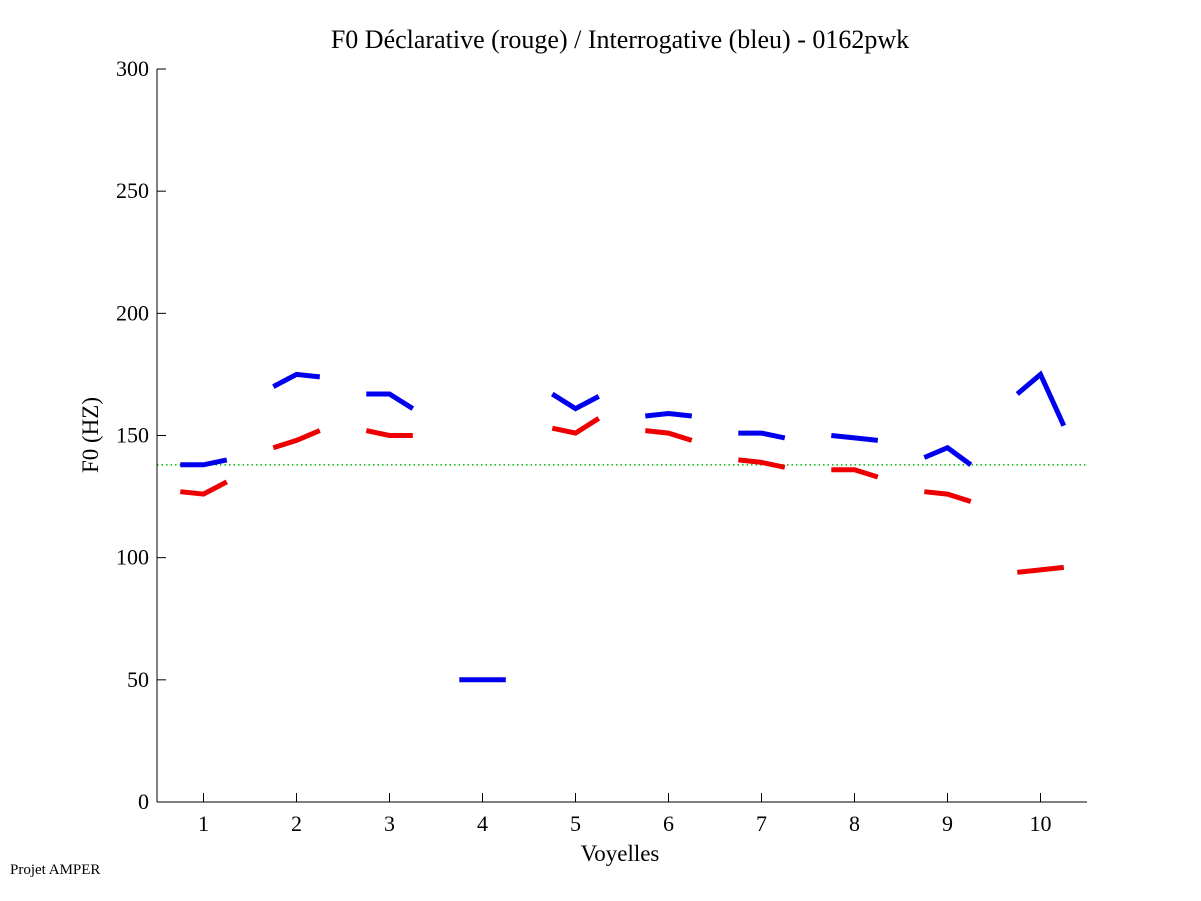 The height and width of the screenshot is (901, 1201). I want to click on y-tick-label: 200, so click(132, 312).